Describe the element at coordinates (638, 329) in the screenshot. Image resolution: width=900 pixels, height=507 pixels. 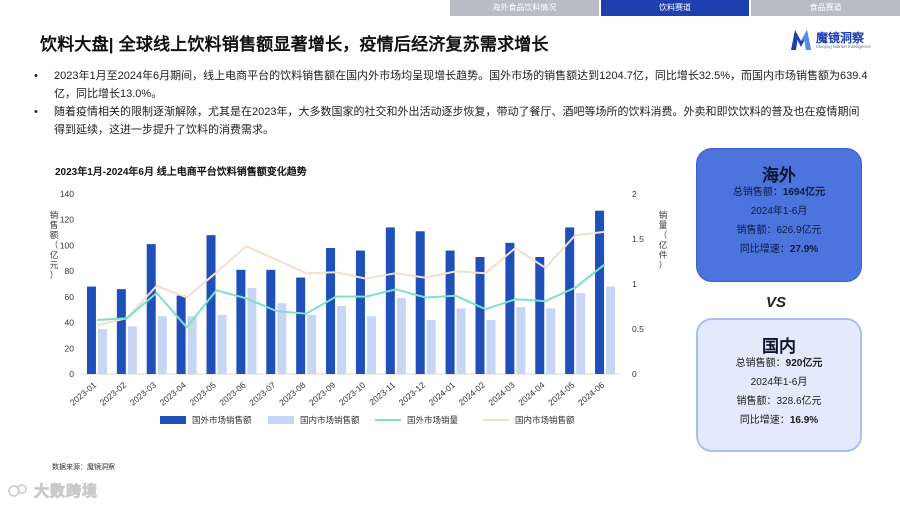
I see `y-right-tick-label: 0.5` at that location.